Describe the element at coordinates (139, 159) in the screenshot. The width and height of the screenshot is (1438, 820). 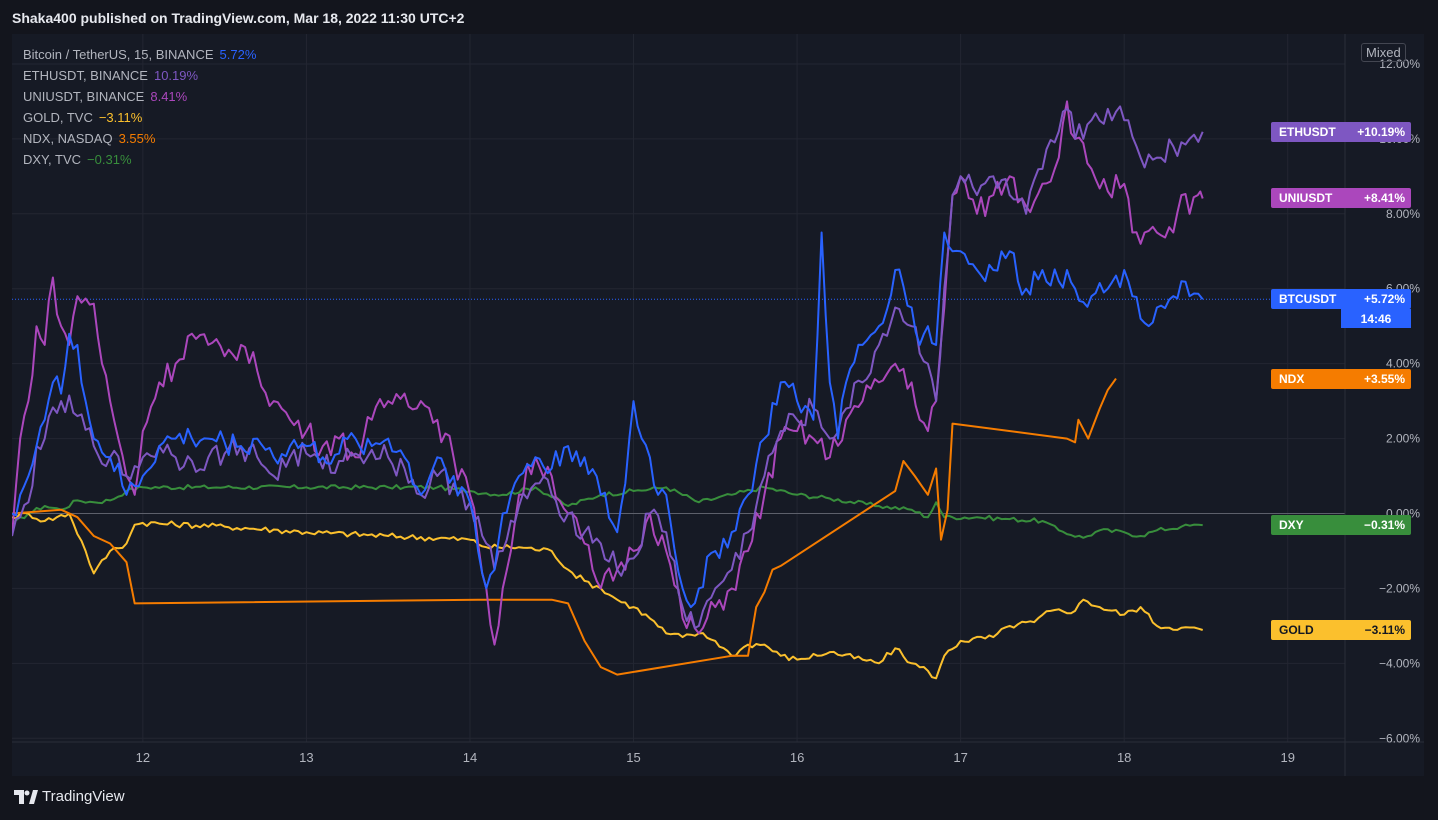
I see `legend-item: DXY, TVC −0.31%` at that location.